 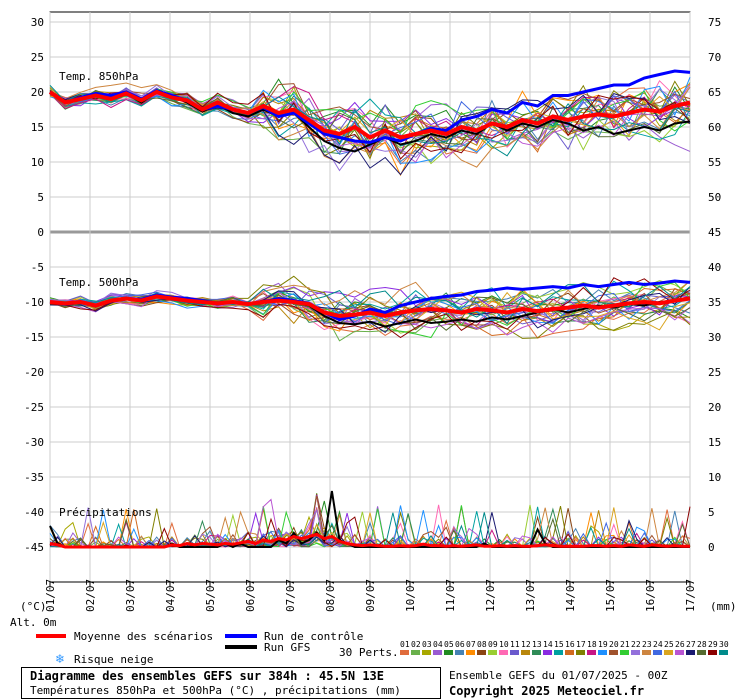 What do you see at coordinates (250, 595) in the screenshot?
I see `x-tick-label: 06/07` at bounding box center [250, 595].